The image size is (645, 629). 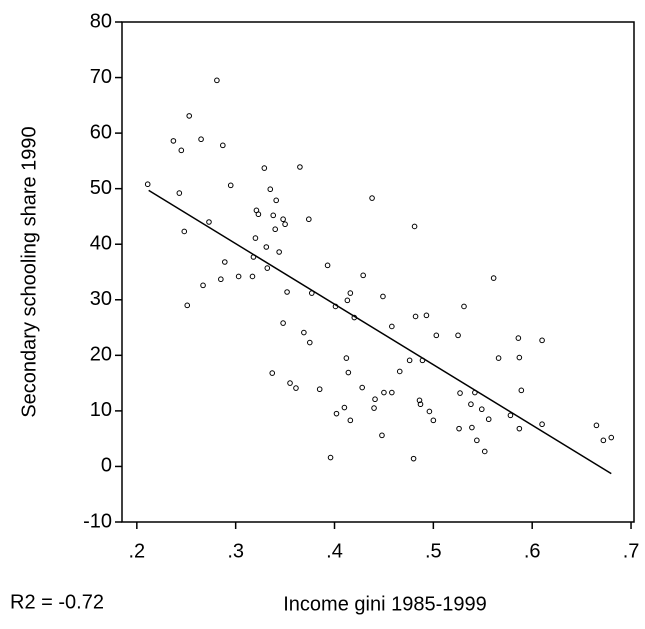 I want to click on x-tick-label: .6, so click(x=532, y=551).